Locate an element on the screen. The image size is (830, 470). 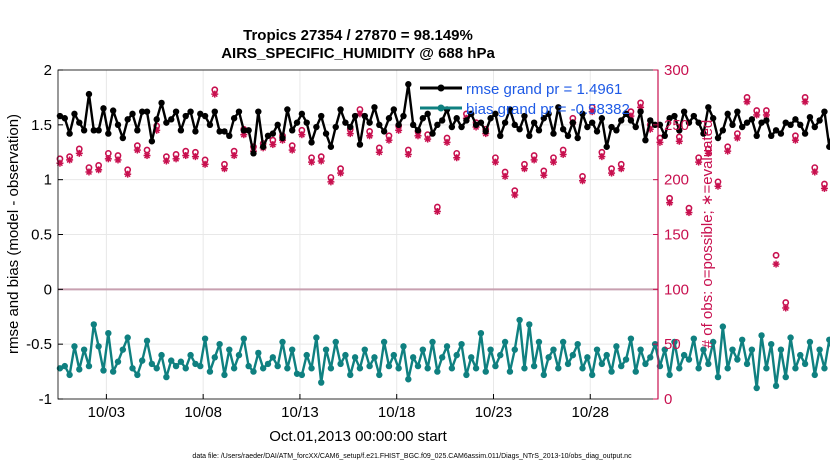
y-tick-label: 0.5 is located at coordinates (41, 235).